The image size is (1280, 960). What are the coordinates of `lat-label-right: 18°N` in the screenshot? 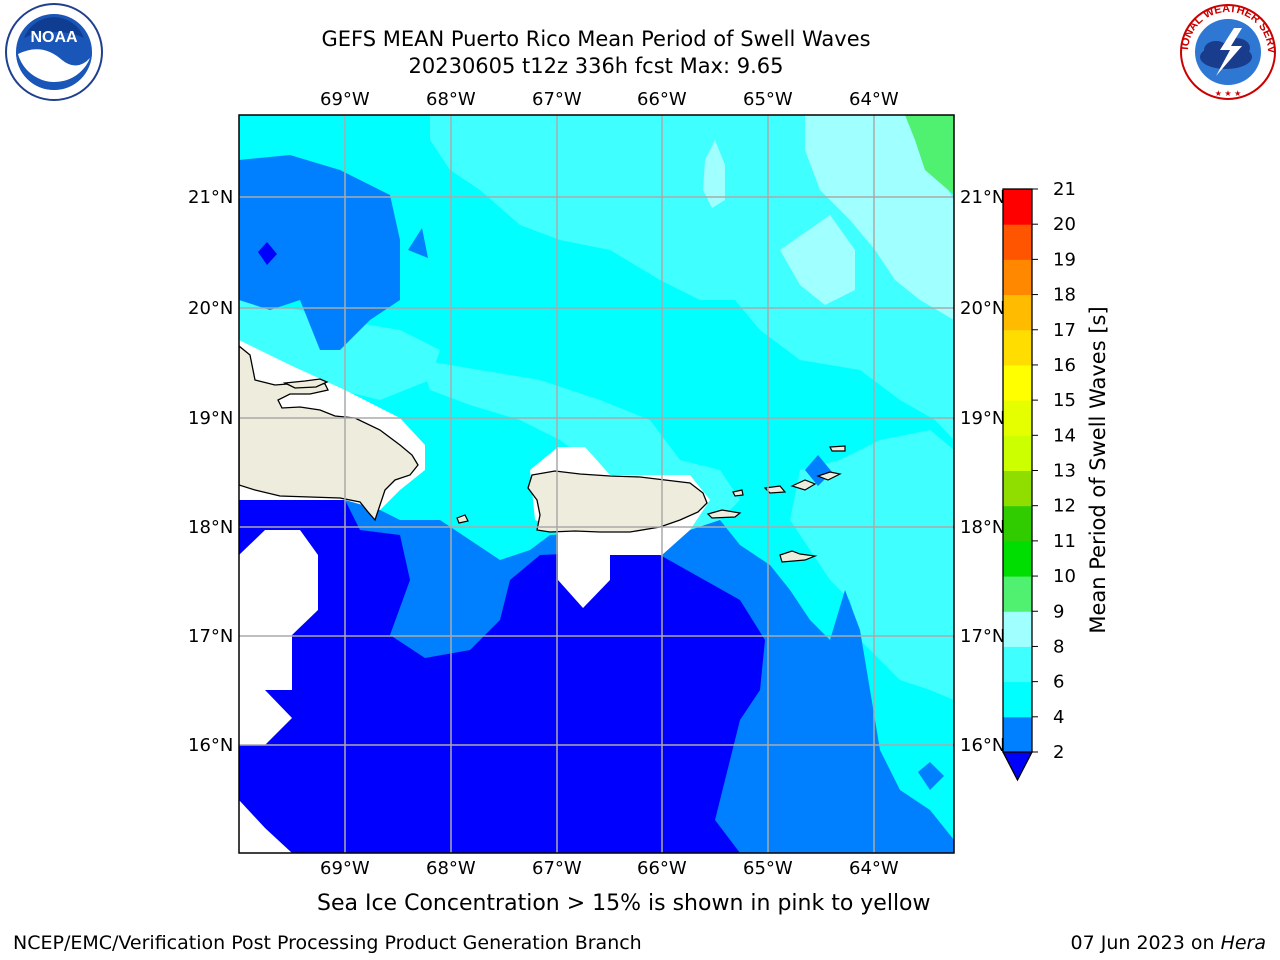 It's located at (983, 527).